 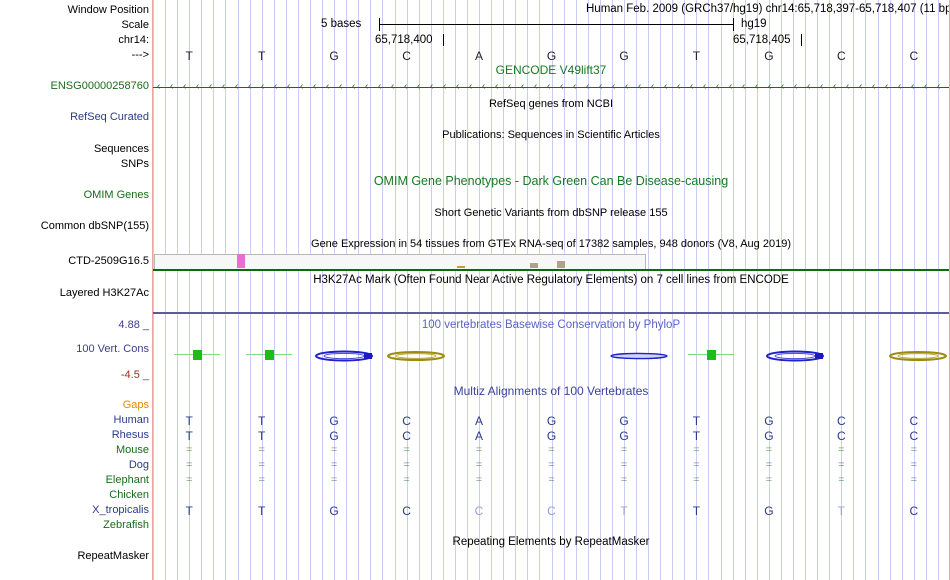 What do you see at coordinates (129, 495) in the screenshot?
I see `label-species-chicken: Chicken` at bounding box center [129, 495].